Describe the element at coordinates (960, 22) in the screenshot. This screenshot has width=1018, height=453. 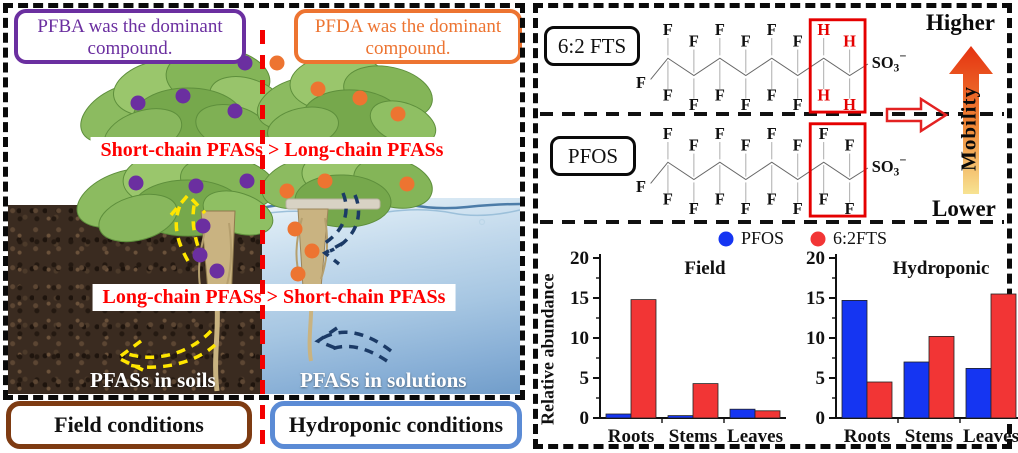
I see `mobility-higher-label: Higher` at that location.